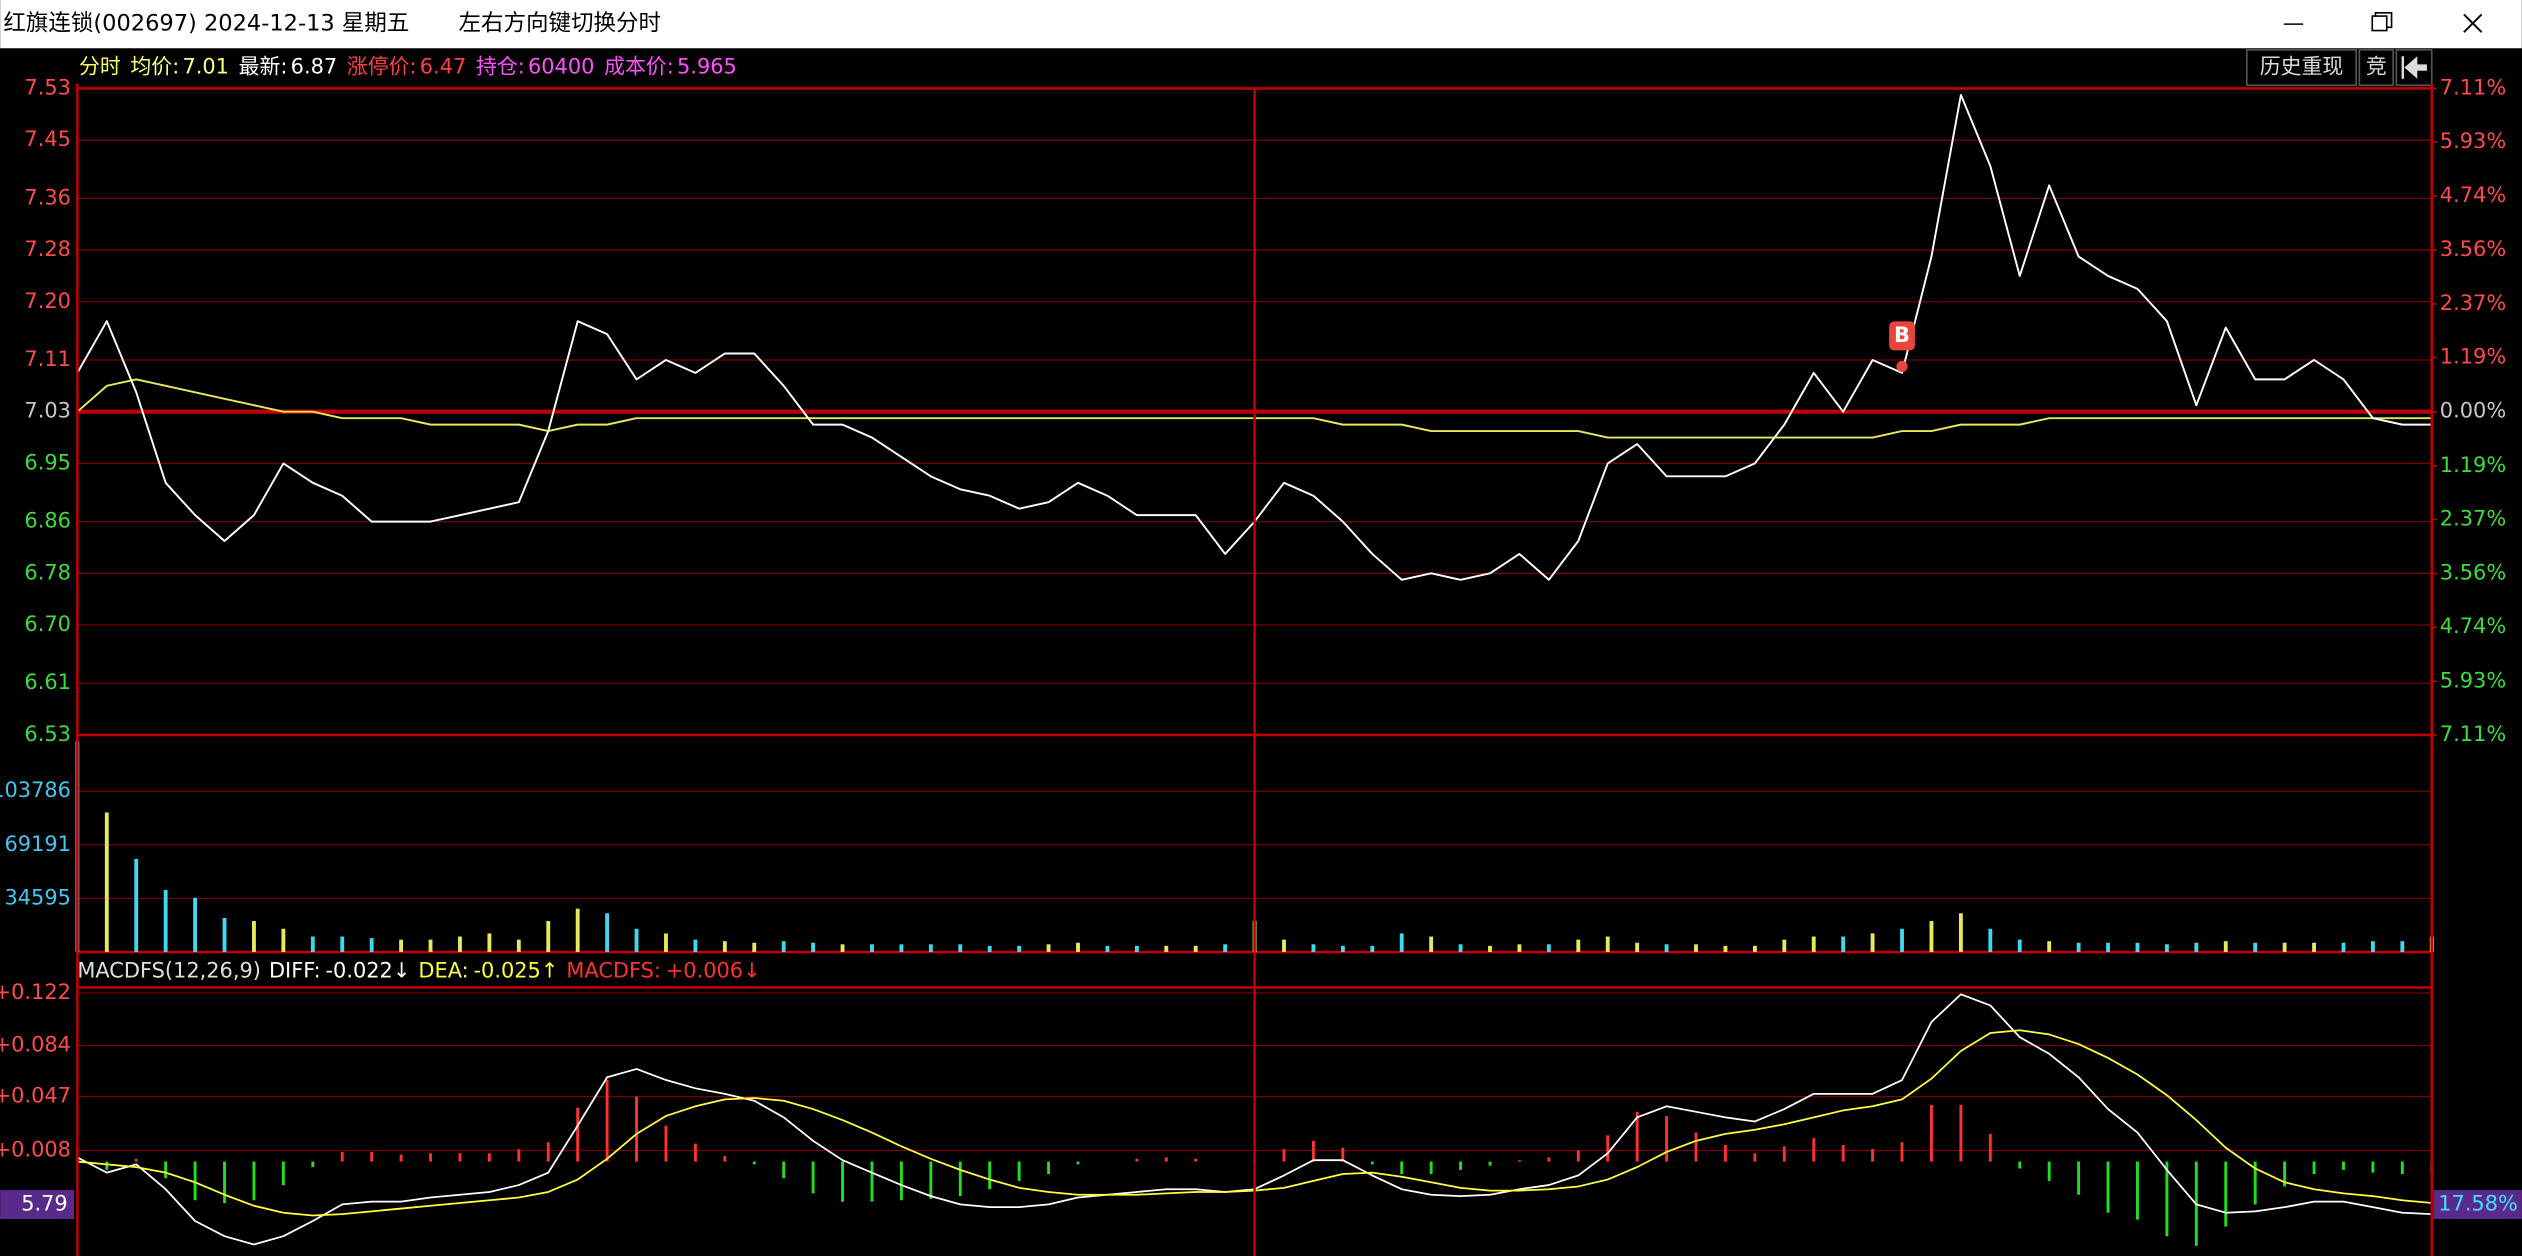 This screenshot has height=1256, width=2522. What do you see at coordinates (500, 67) in the screenshot?
I see `info-label: 持仓:` at bounding box center [500, 67].